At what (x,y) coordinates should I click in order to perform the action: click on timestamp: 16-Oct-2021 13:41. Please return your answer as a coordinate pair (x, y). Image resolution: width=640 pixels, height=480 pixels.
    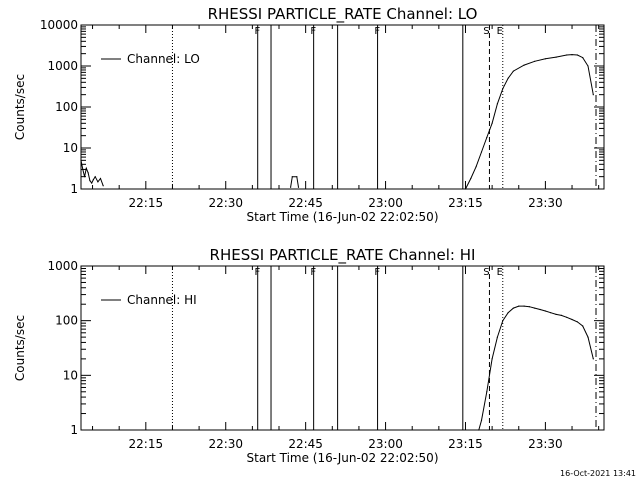
    Looking at the image, I should click on (598, 473).